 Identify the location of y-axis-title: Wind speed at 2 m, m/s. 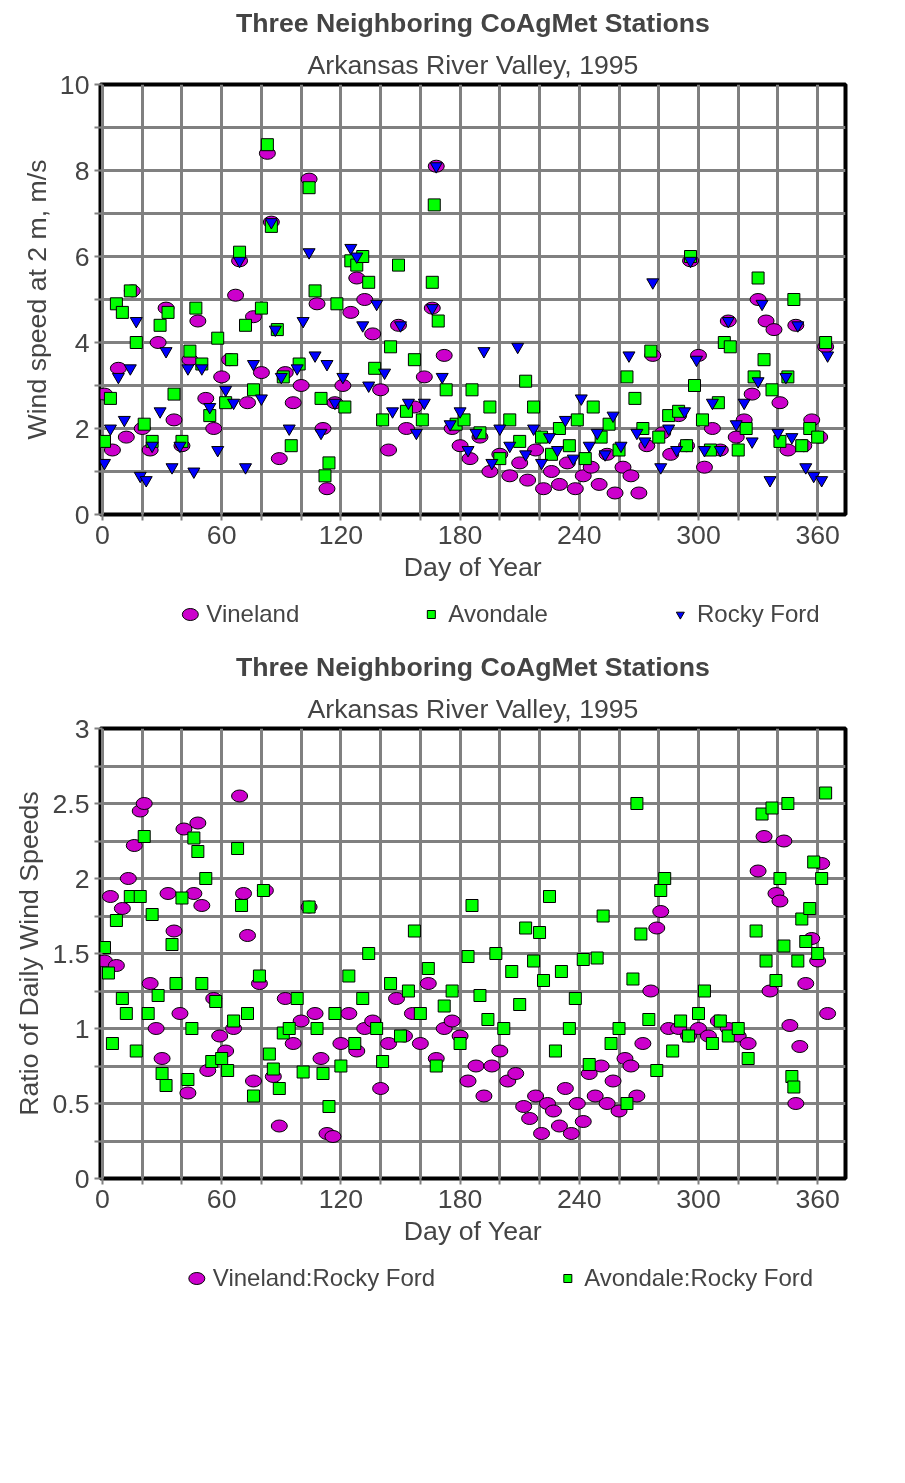
(36, 299).